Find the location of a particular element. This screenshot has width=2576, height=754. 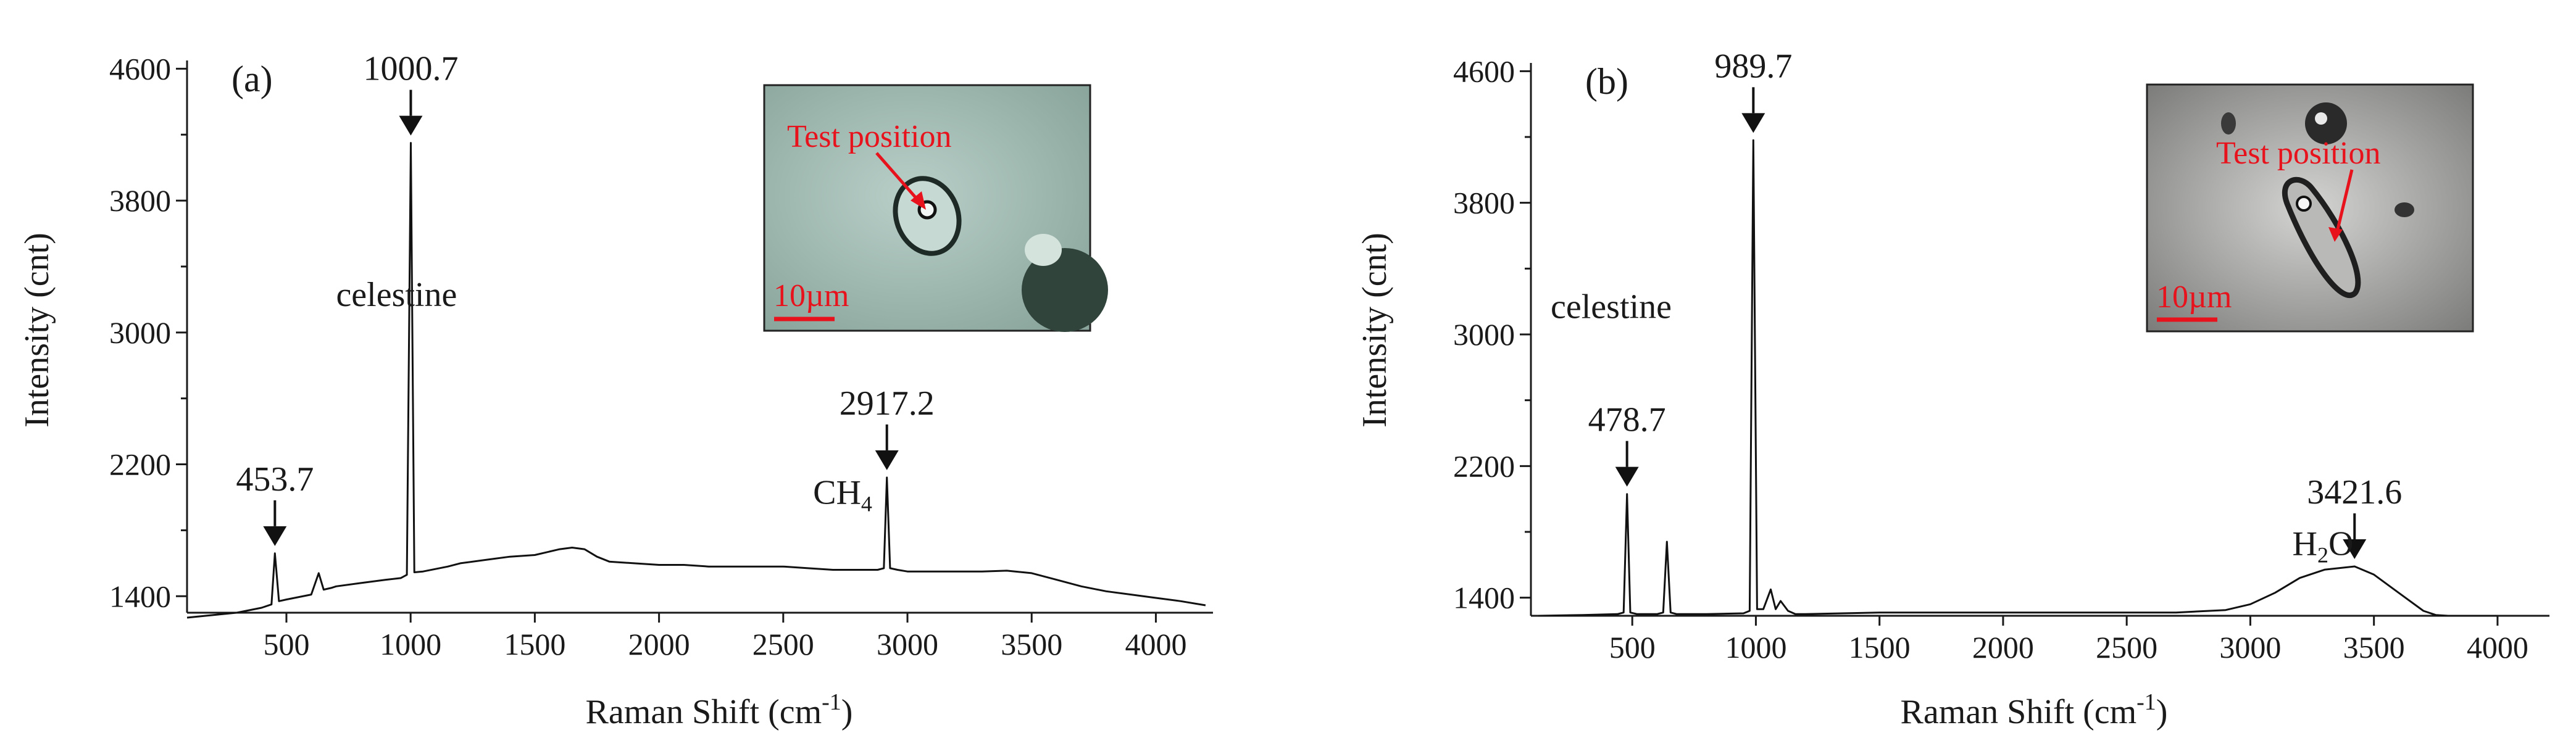

annotation-label: H2O is located at coordinates (2322, 545).